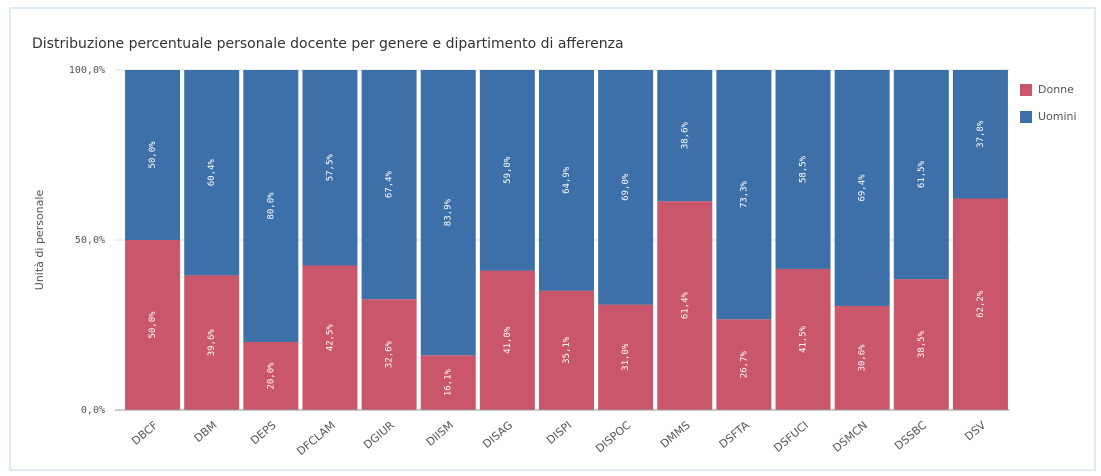 This screenshot has height=476, width=1101. I want to click on data-label: 41,5%, so click(804, 339).